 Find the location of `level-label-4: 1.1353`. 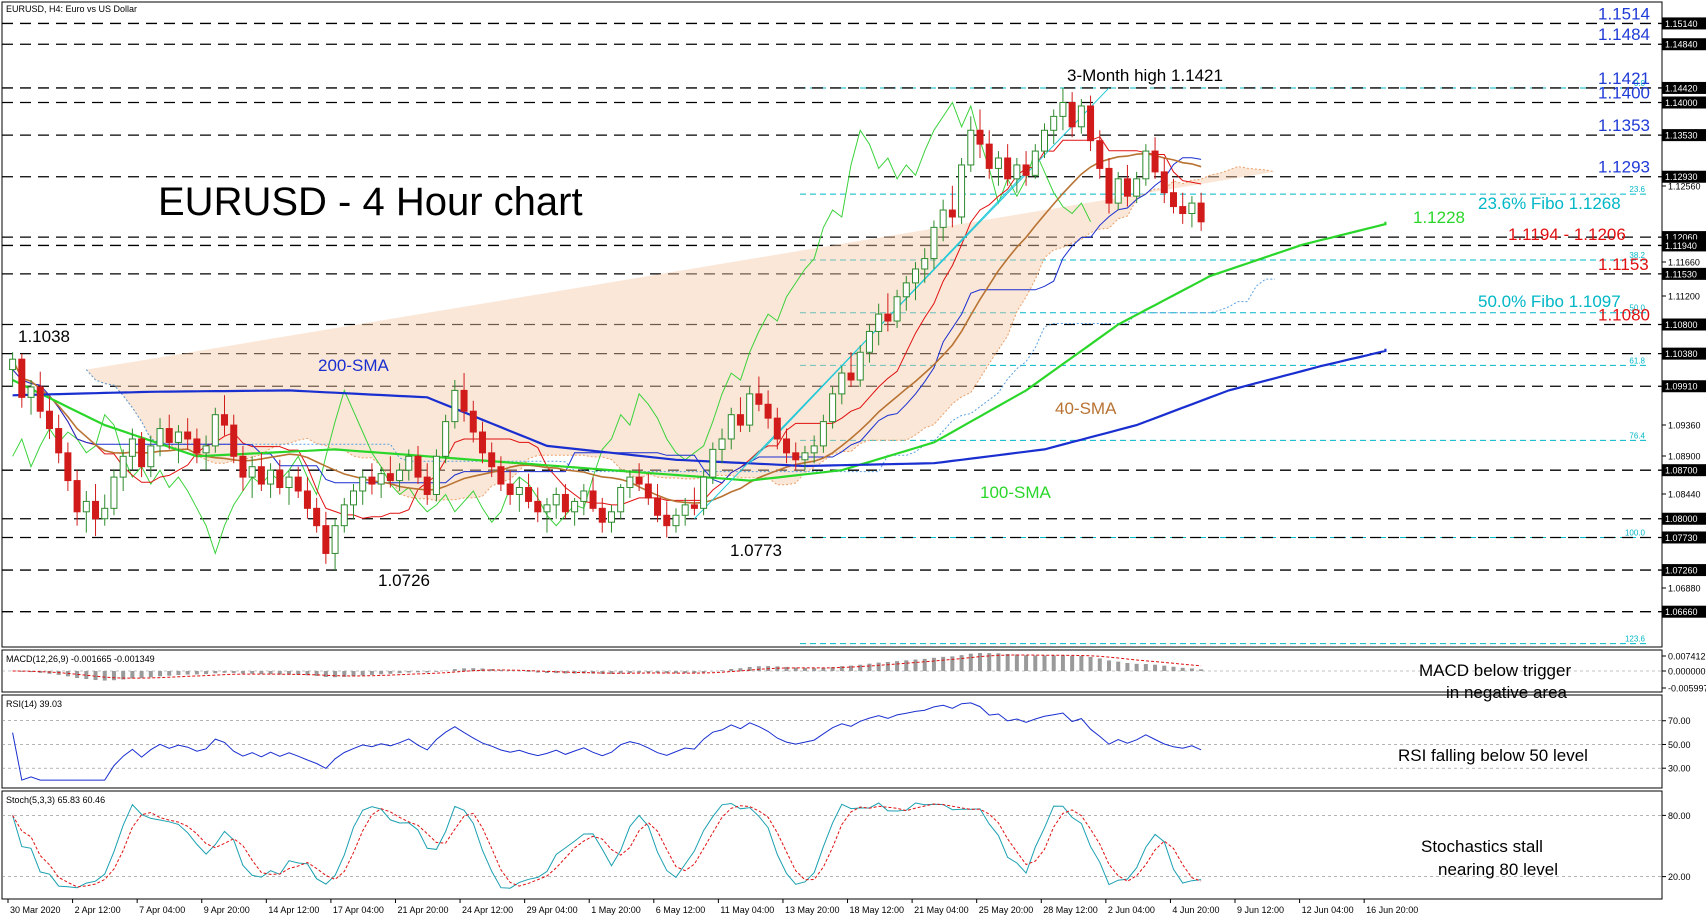

level-label-4: 1.1353 is located at coordinates (1624, 125).